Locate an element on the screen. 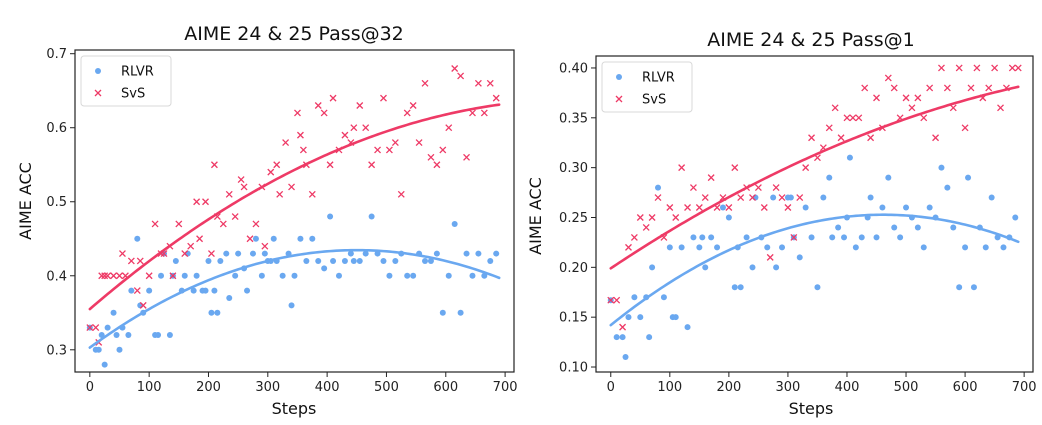  trend-line is located at coordinates (814, 270).